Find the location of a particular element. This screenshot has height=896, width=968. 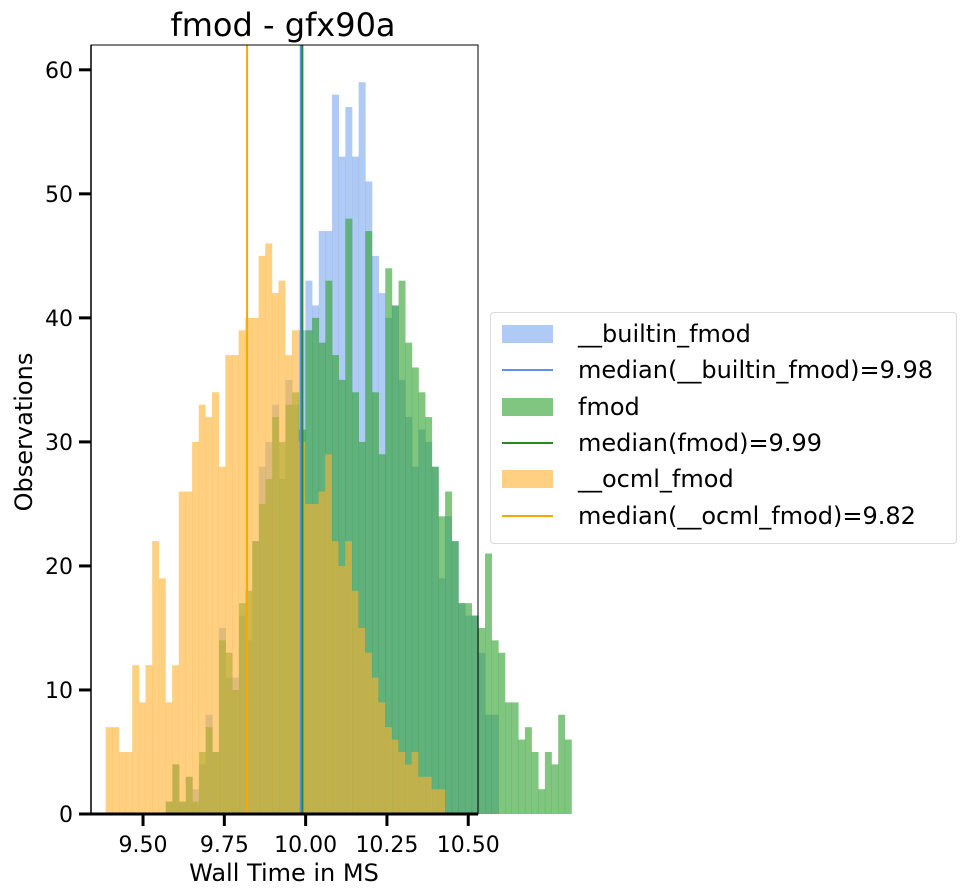

legend-label: __ocml_fmod is located at coordinates (656, 479).